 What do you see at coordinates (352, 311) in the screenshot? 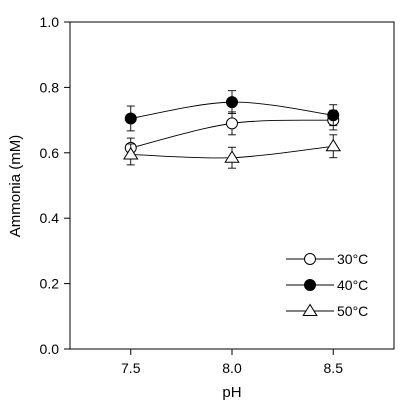
I see `legend-label: 50°C` at bounding box center [352, 311].